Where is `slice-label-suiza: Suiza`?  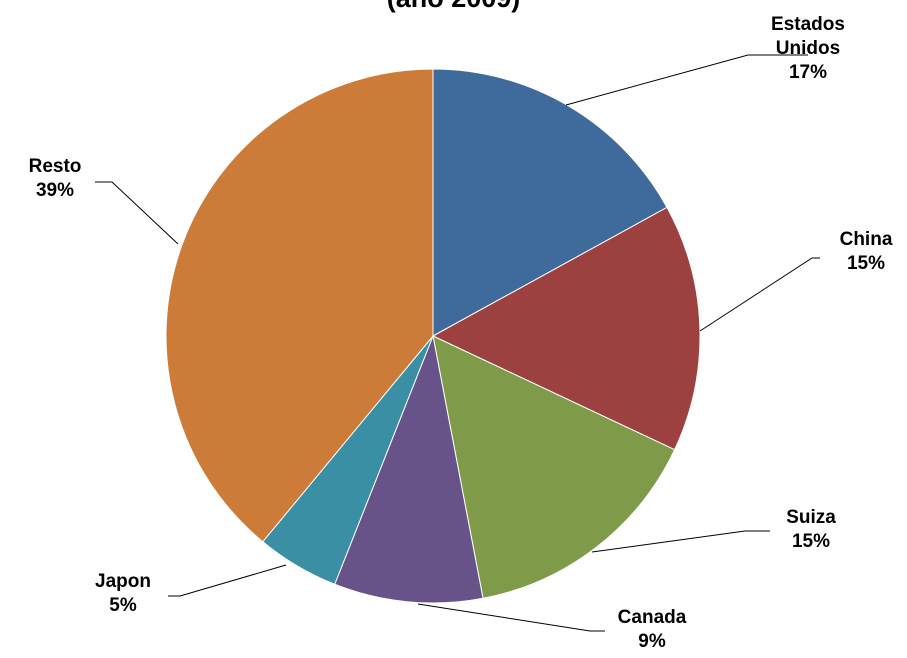 slice-label-suiza: Suiza is located at coordinates (811, 517).